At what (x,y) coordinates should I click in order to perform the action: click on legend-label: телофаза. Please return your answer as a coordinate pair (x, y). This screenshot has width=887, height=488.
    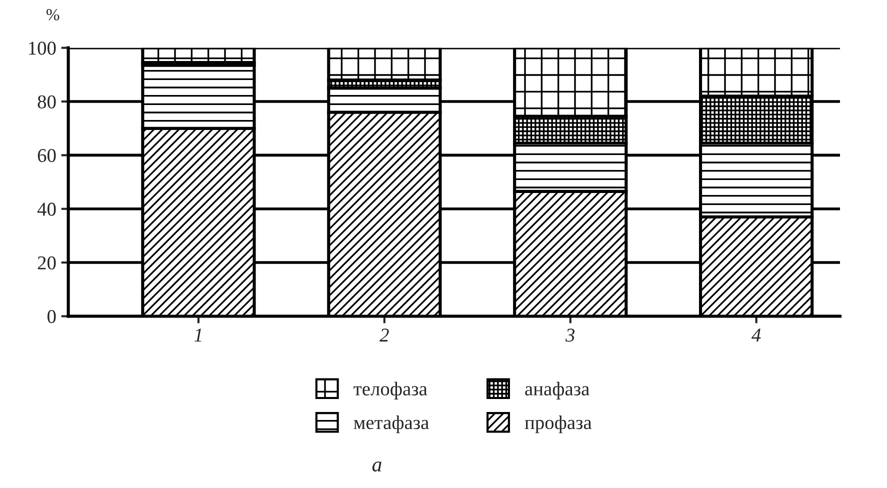
    Looking at the image, I should click on (391, 391).